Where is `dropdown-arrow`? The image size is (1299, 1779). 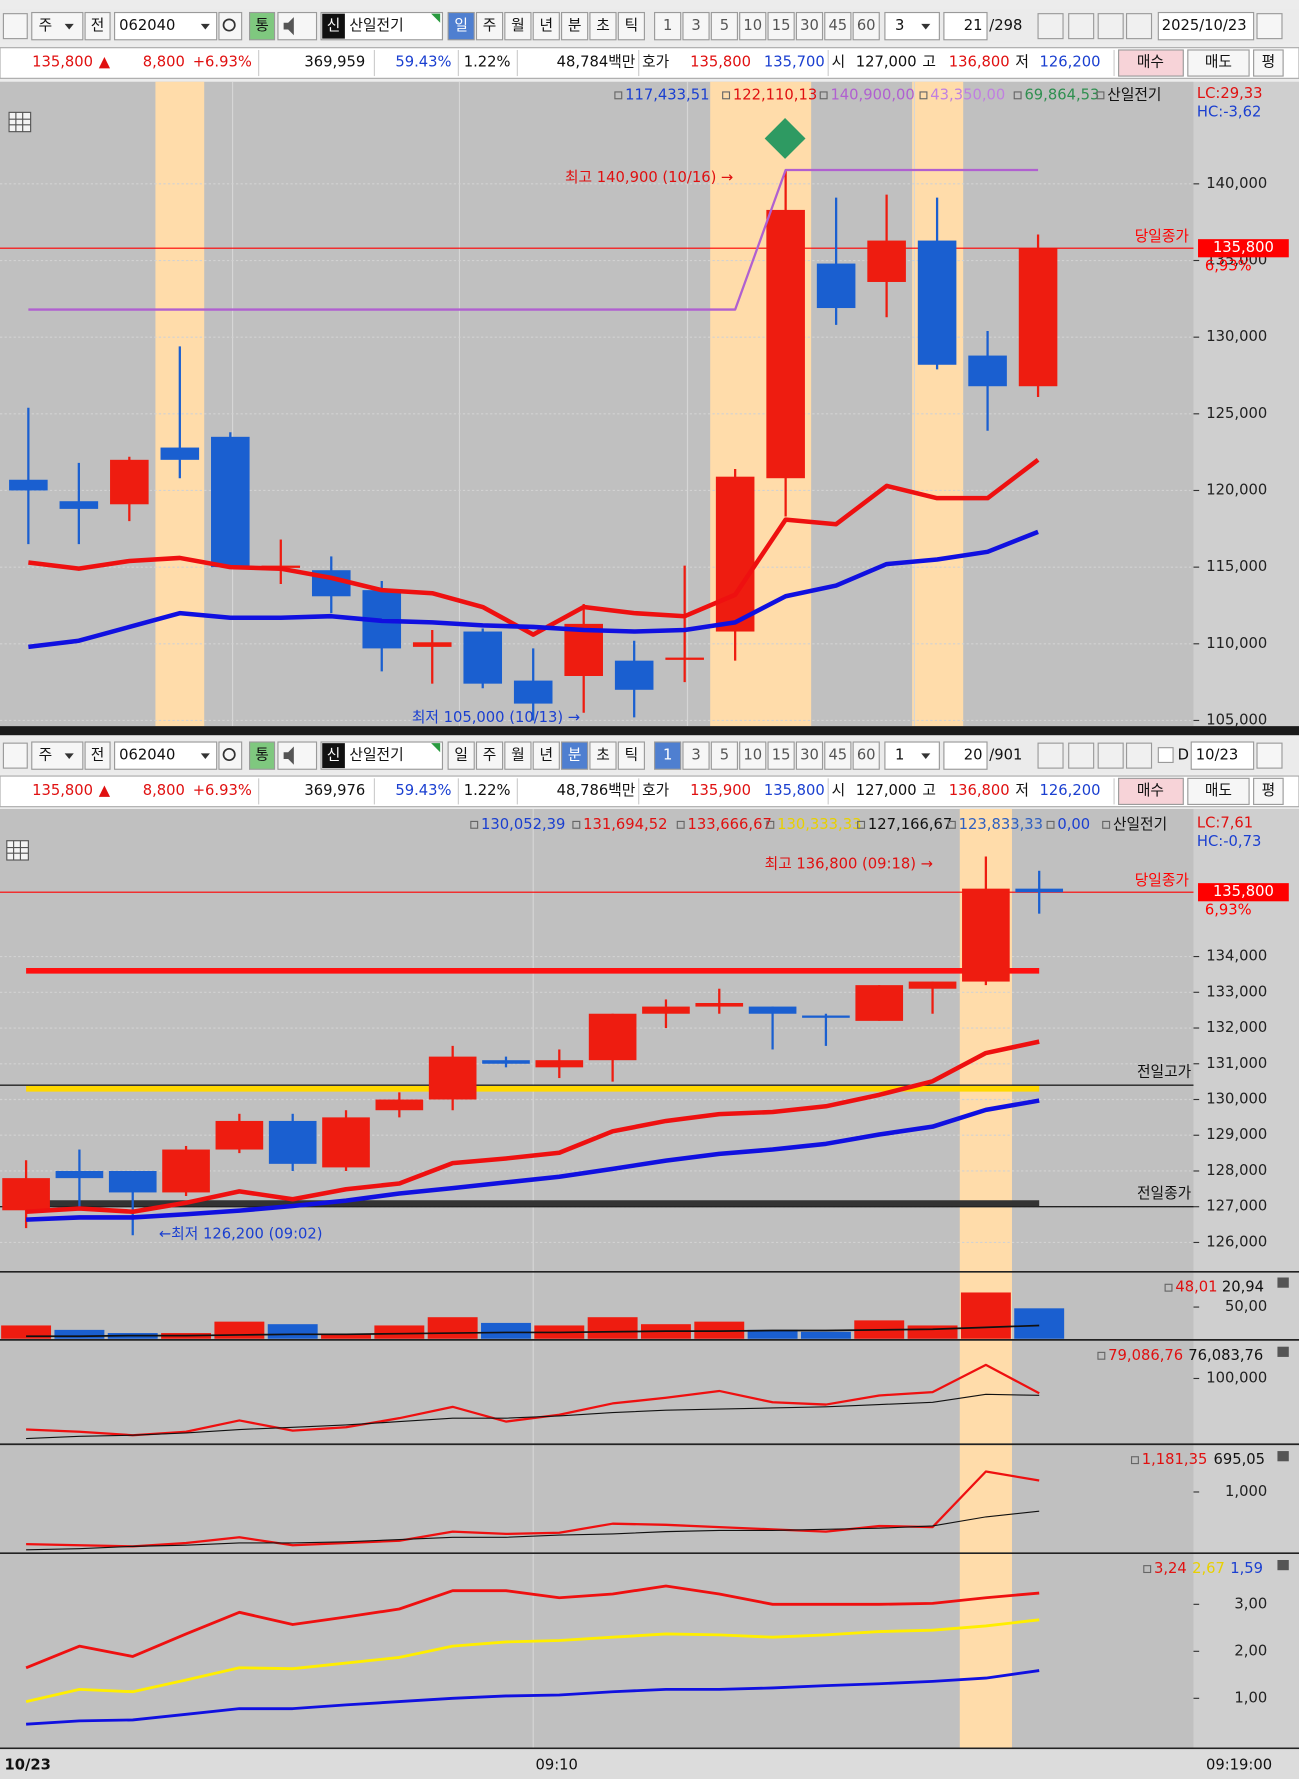 dropdown-arrow is located at coordinates (205, 26).